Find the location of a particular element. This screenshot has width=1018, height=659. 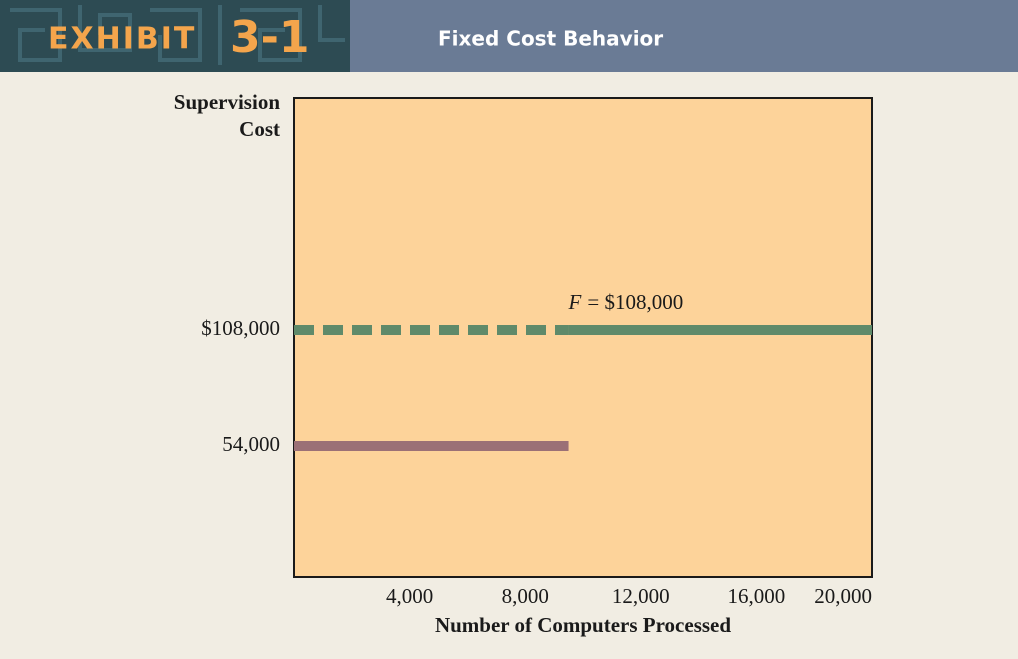

y-tick-label: $108,000 is located at coordinates (240, 328).